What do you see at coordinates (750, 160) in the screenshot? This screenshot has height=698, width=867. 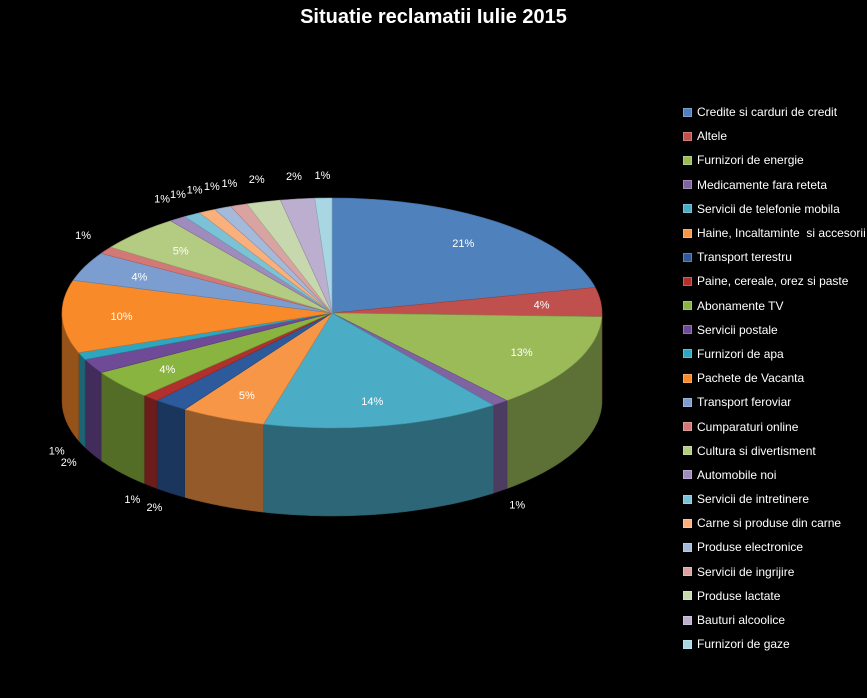 I see `legend-label: Furnizori de energie` at bounding box center [750, 160].